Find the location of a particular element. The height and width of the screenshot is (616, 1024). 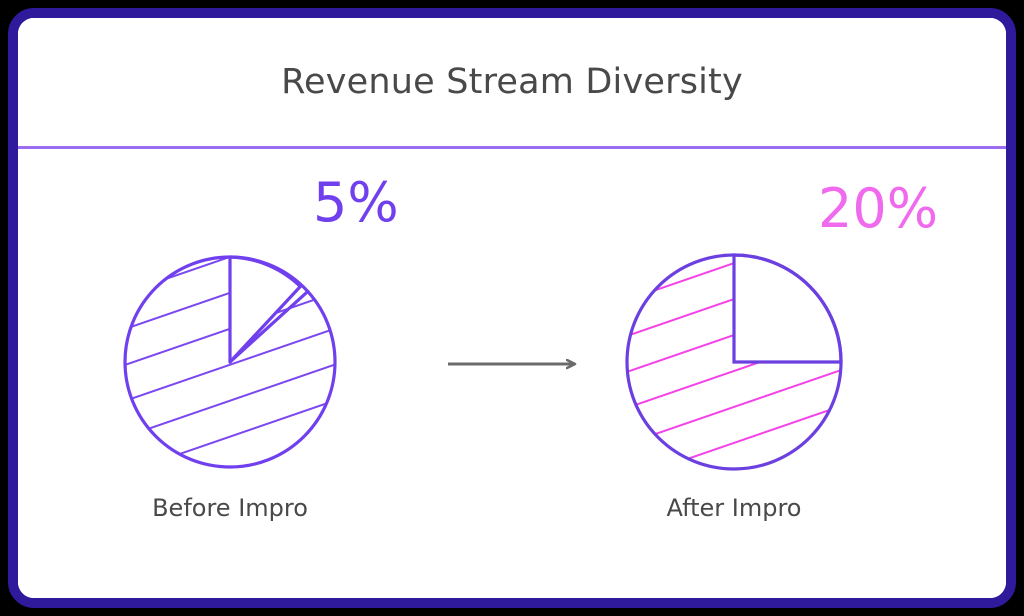

before-category-label: Before Impro is located at coordinates (230, 508).